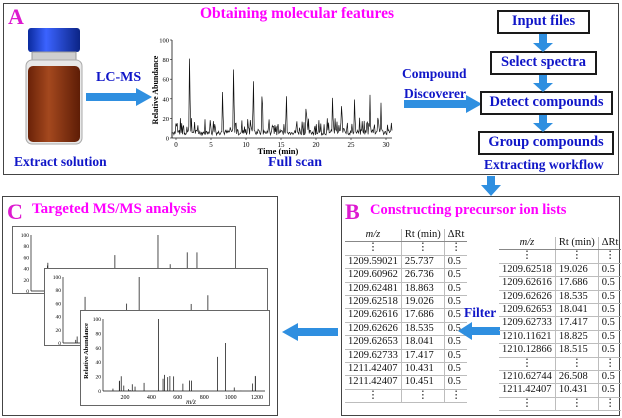 Image resolution: width=622 pixels, height=418 pixels. Describe the element at coordinates (16, 16) in the screenshot. I see `panel-a-letter: A` at that location.